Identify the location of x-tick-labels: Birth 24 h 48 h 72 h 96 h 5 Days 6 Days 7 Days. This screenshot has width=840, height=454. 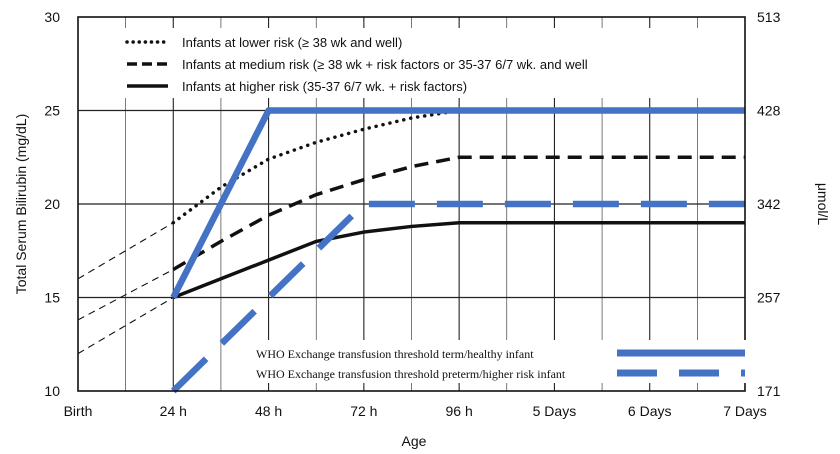
(415, 411).